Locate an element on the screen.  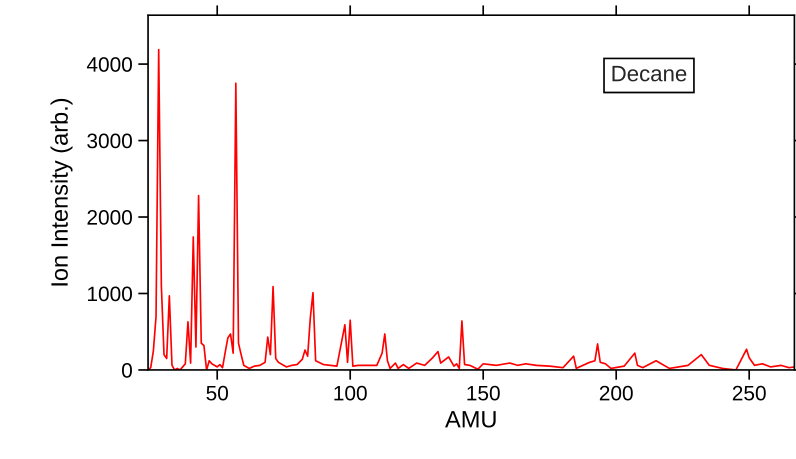
x-tick-label: 150 is located at coordinates (483, 393).